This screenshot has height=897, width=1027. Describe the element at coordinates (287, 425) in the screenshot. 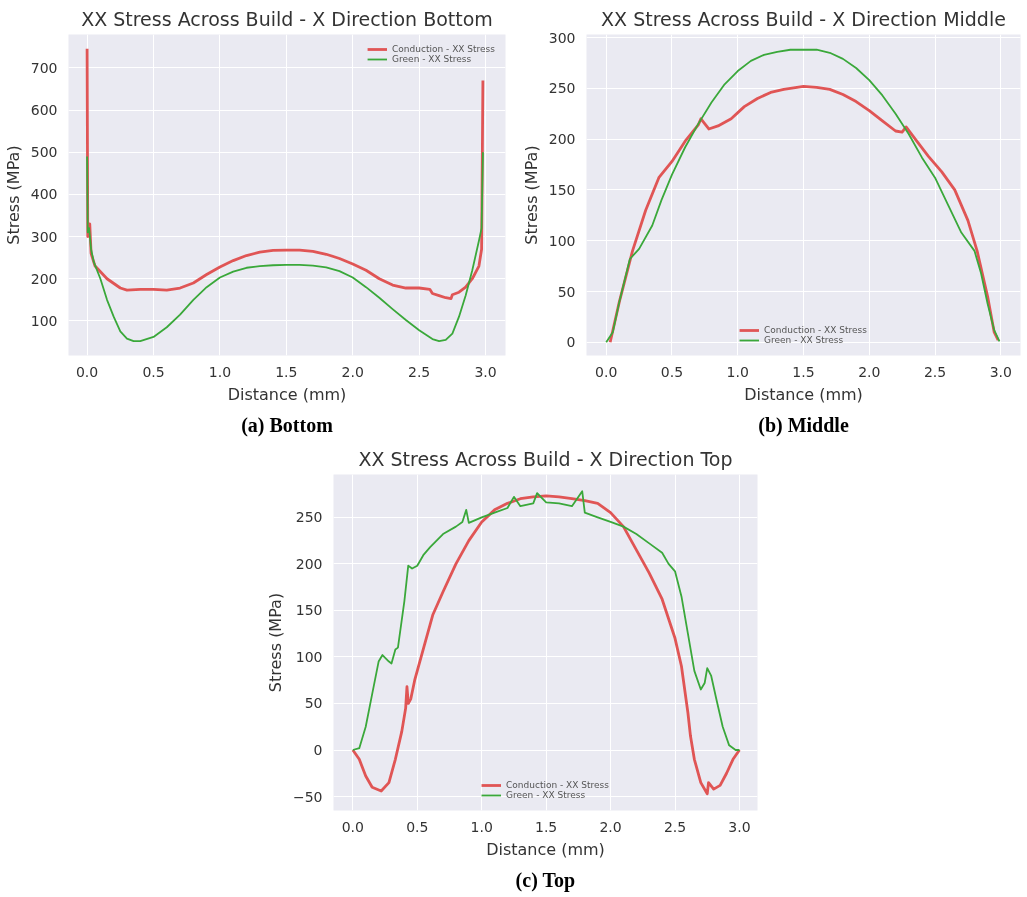

I see `text: (a) Bottom` at that location.